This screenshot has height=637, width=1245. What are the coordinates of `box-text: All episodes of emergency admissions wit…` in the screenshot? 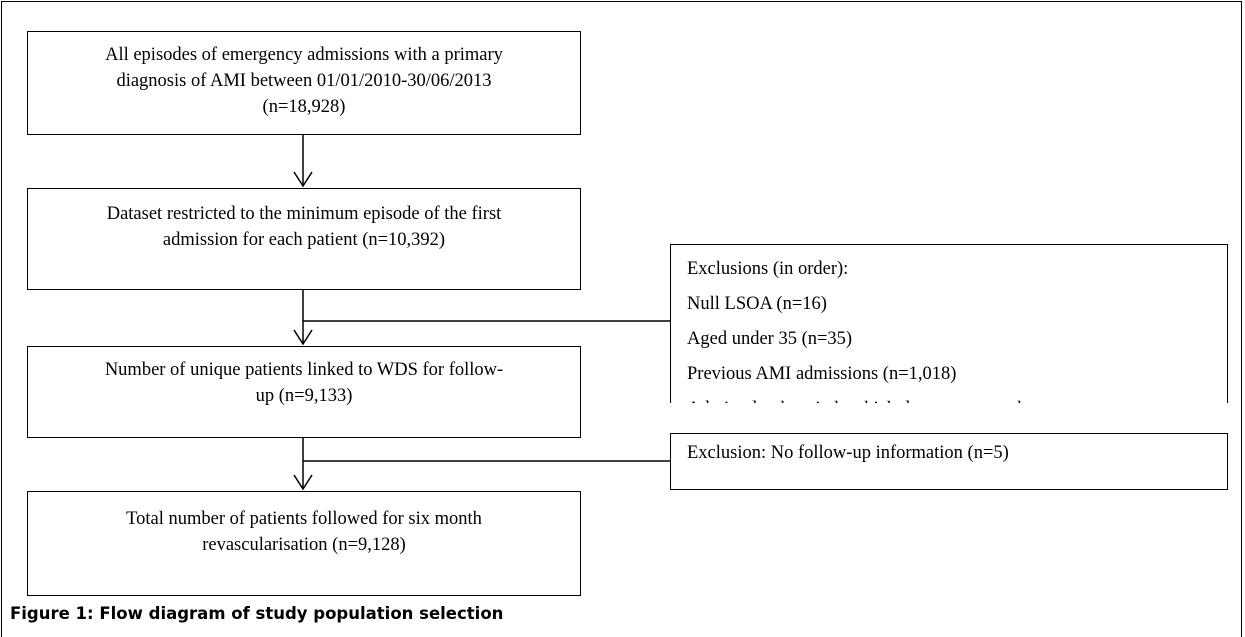 It's located at (304, 55).